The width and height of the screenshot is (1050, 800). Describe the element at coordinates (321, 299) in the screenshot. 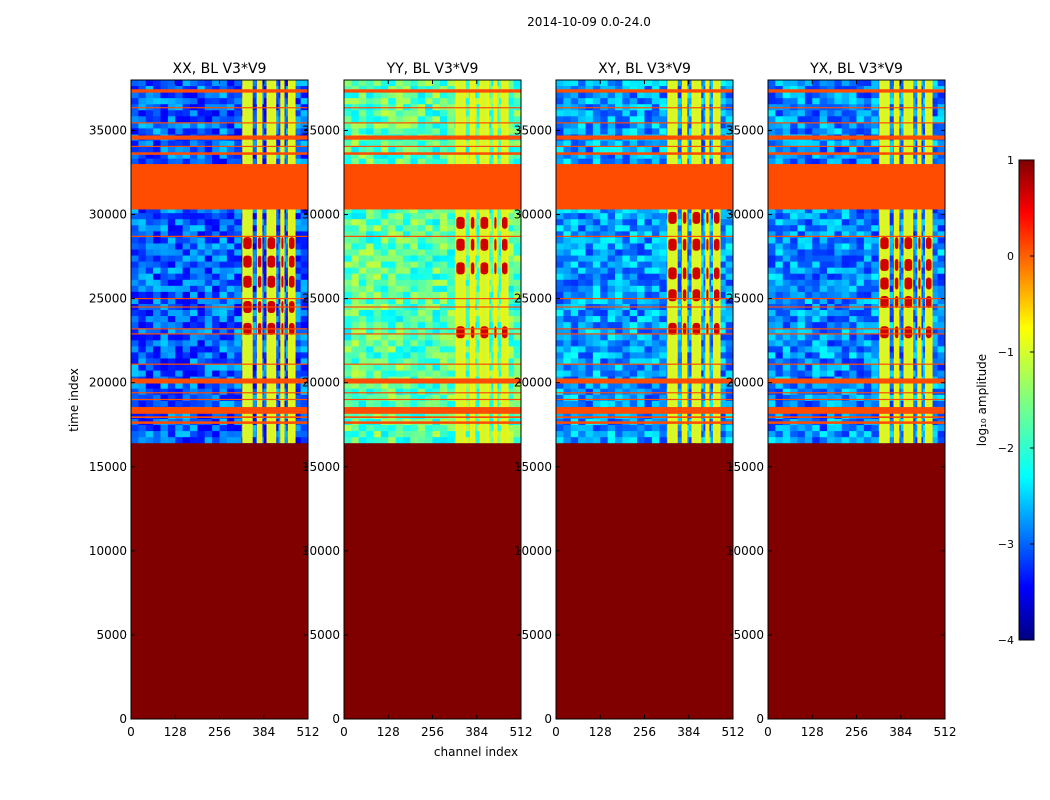

I see `y-tick-label: 25000` at that location.